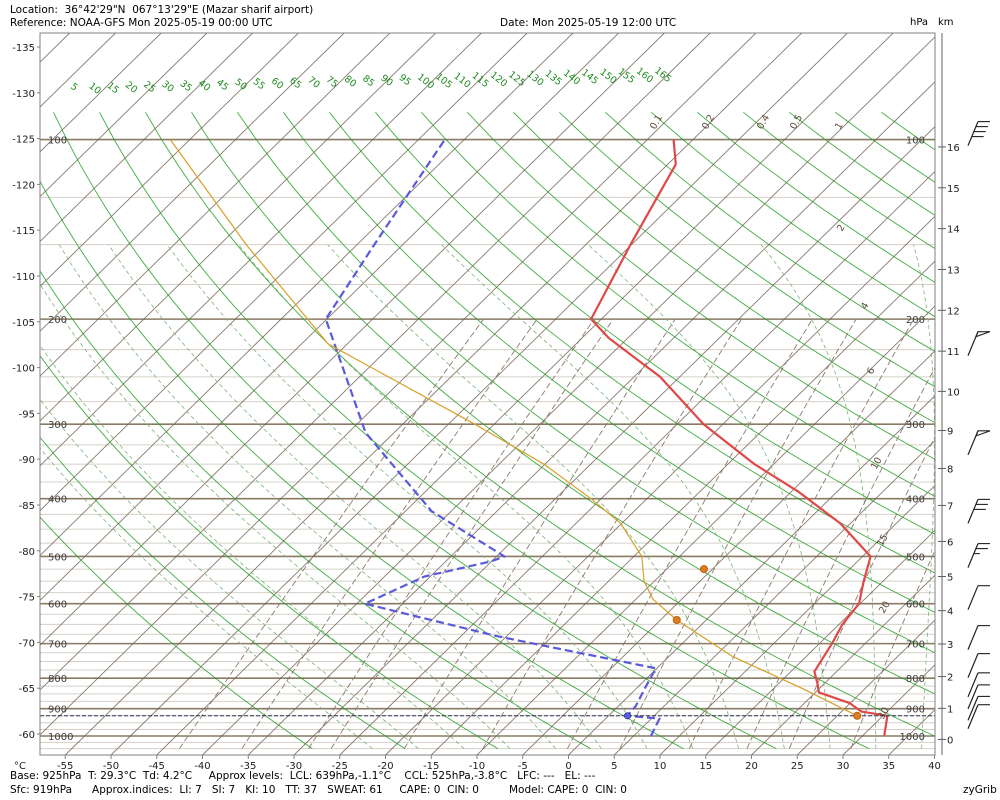 The width and height of the screenshot is (1000, 800). Describe the element at coordinates (885, 608) in the screenshot. I see `mixing-ratio-label: 20` at that location.